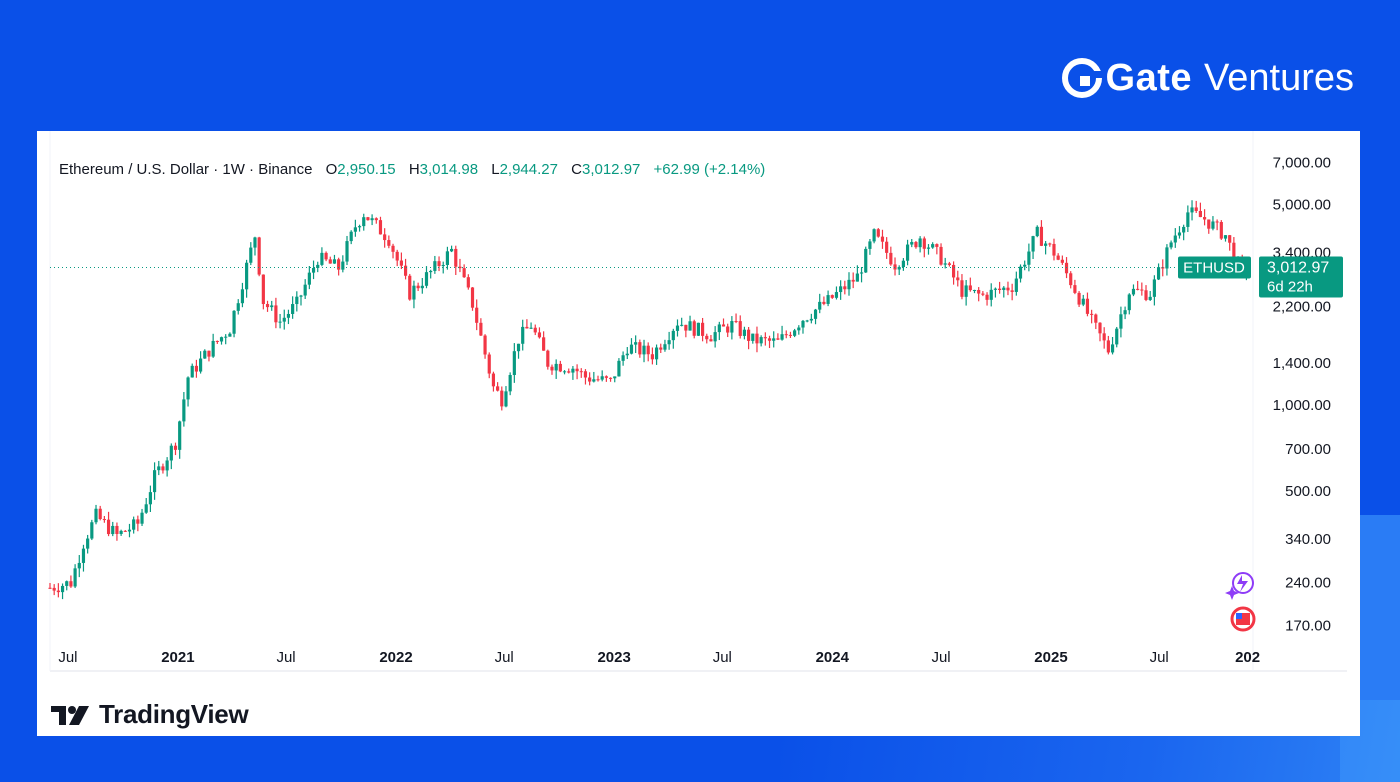 The height and width of the screenshot is (782, 1400). I want to click on flag-canton, so click(1239, 616).